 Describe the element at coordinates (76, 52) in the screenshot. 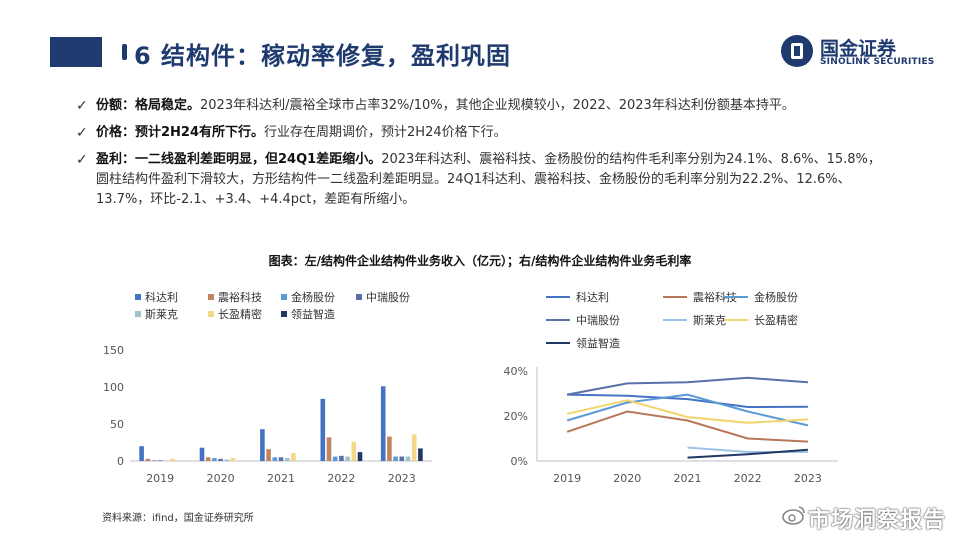

I see `header-accent-block` at that location.